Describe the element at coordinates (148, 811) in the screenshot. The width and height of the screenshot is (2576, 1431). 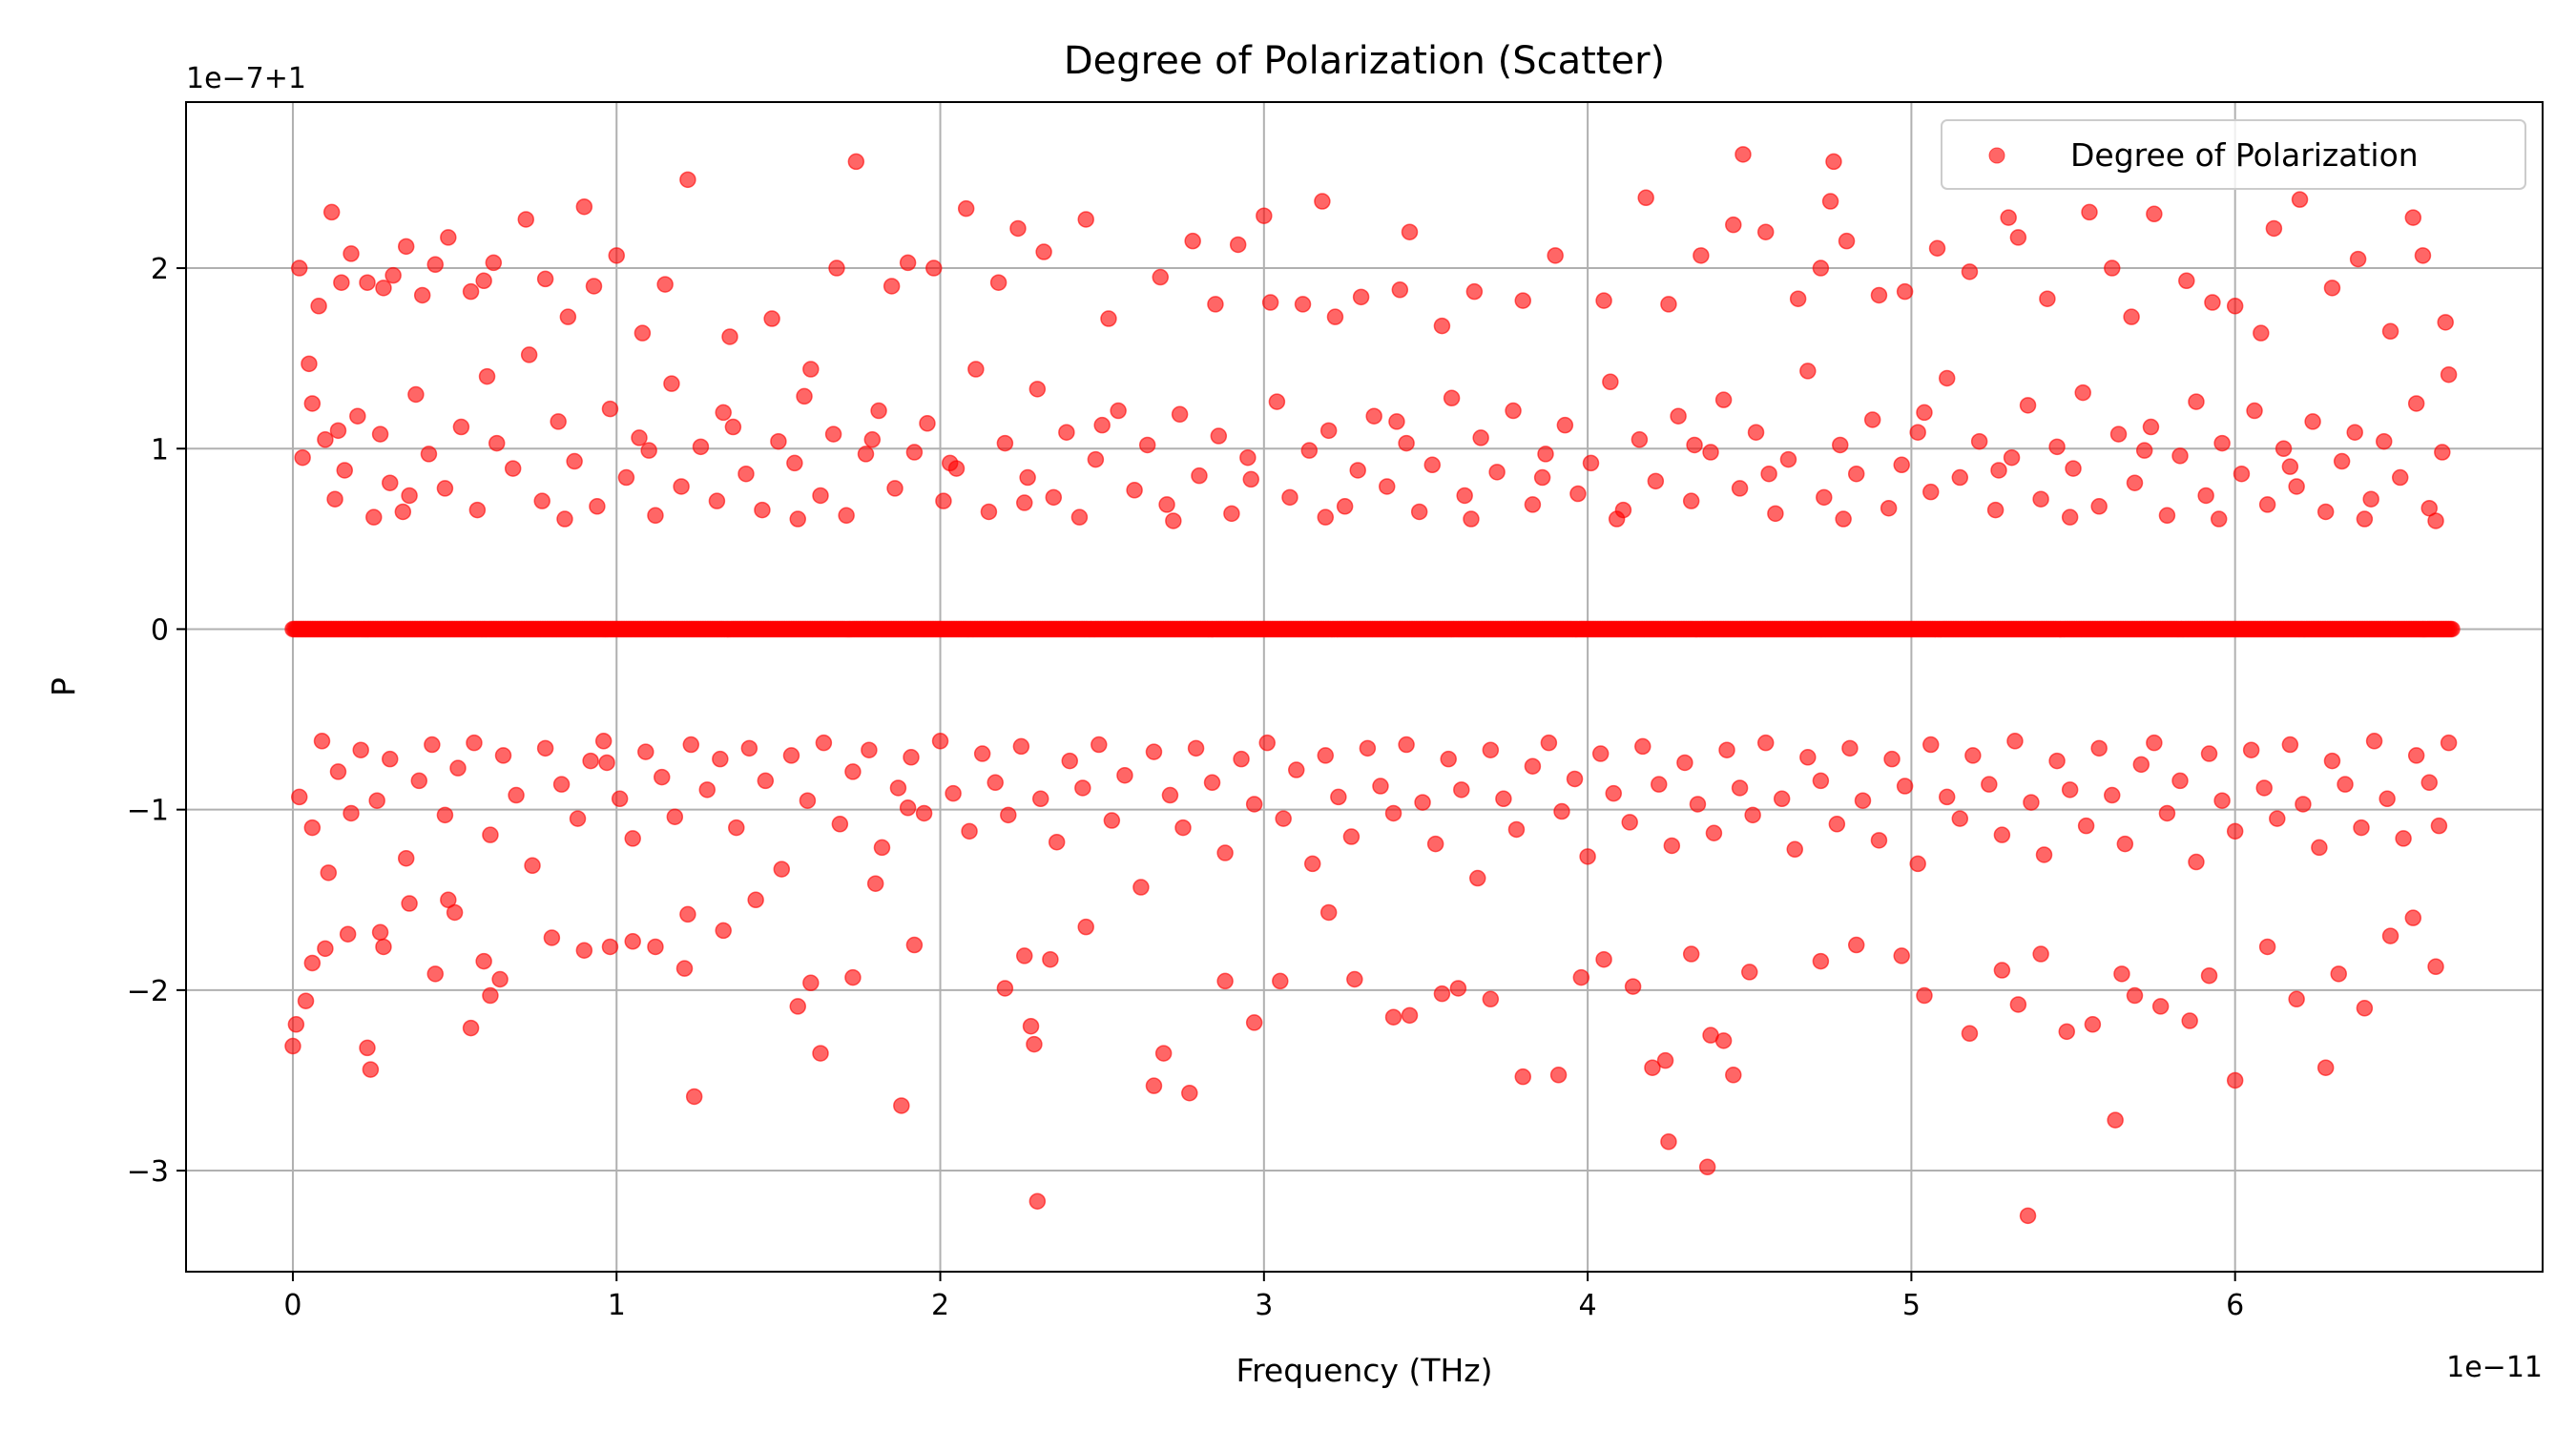
I see `y-tick-label: −1` at that location.